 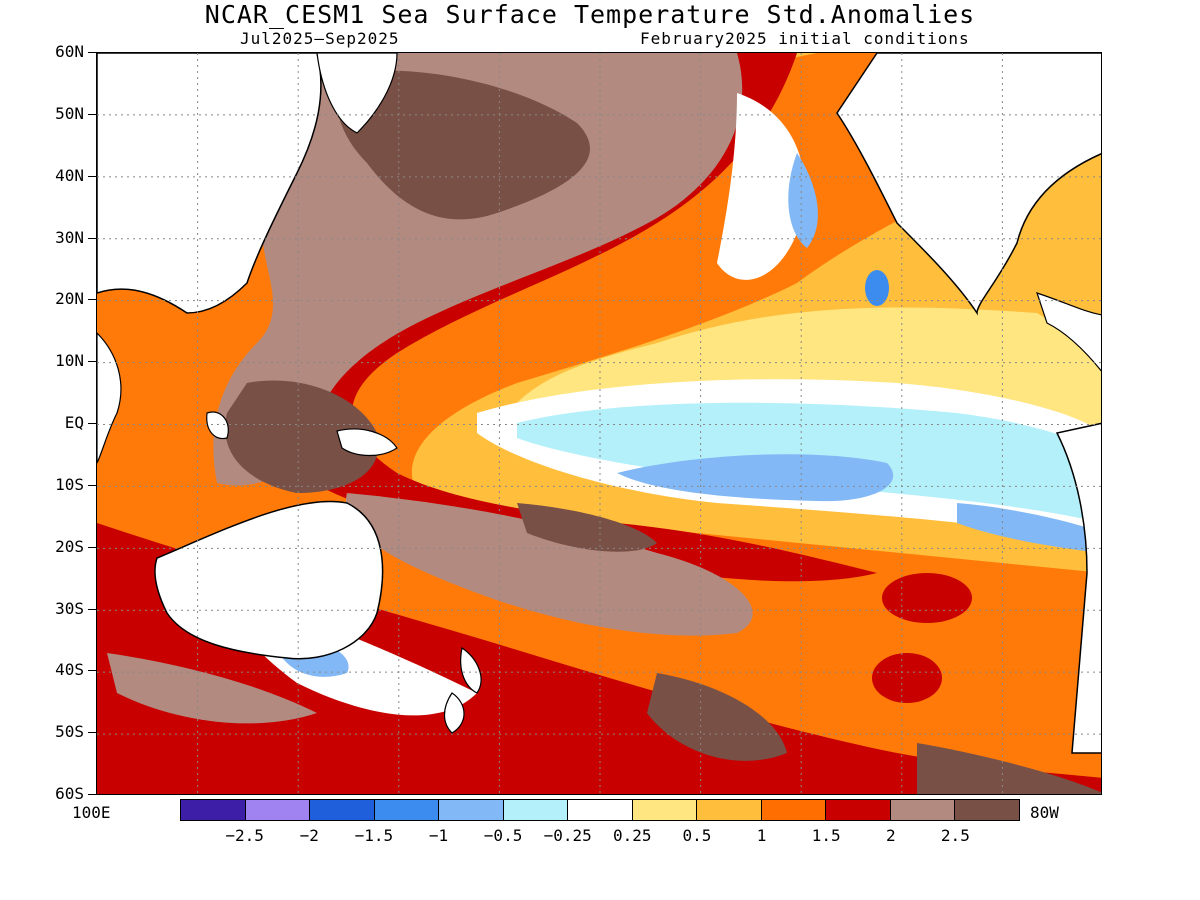 I want to click on colorbar, so click(x=600, y=810).